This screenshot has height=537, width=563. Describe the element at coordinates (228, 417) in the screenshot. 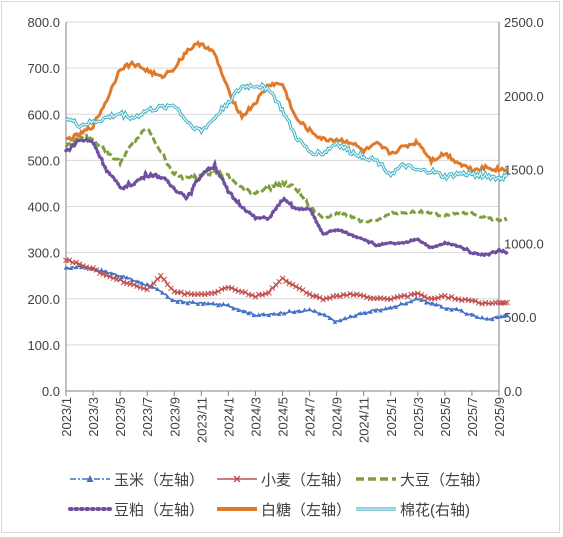

I see `x-tick-label: 2024/1` at that location.